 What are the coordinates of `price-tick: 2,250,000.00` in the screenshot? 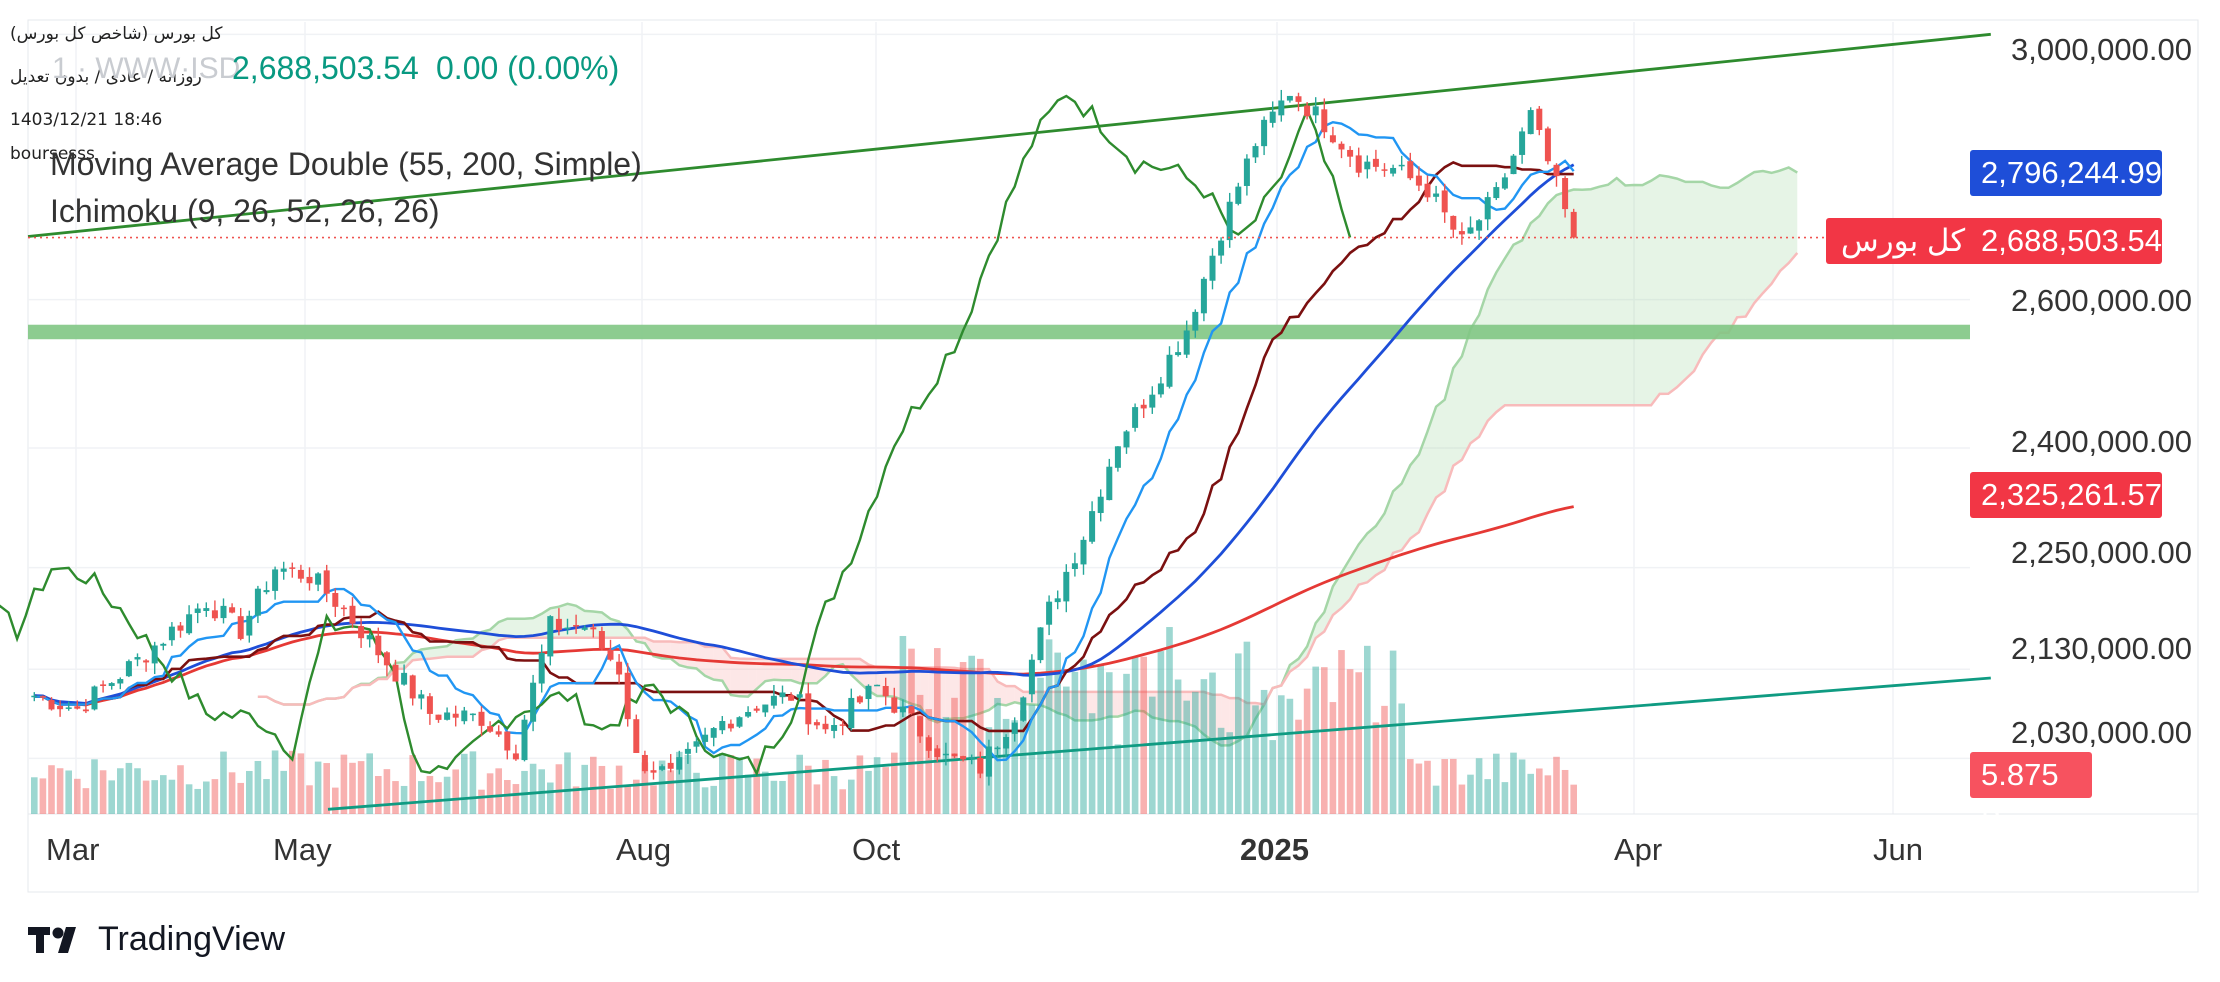 It's located at (2101, 552).